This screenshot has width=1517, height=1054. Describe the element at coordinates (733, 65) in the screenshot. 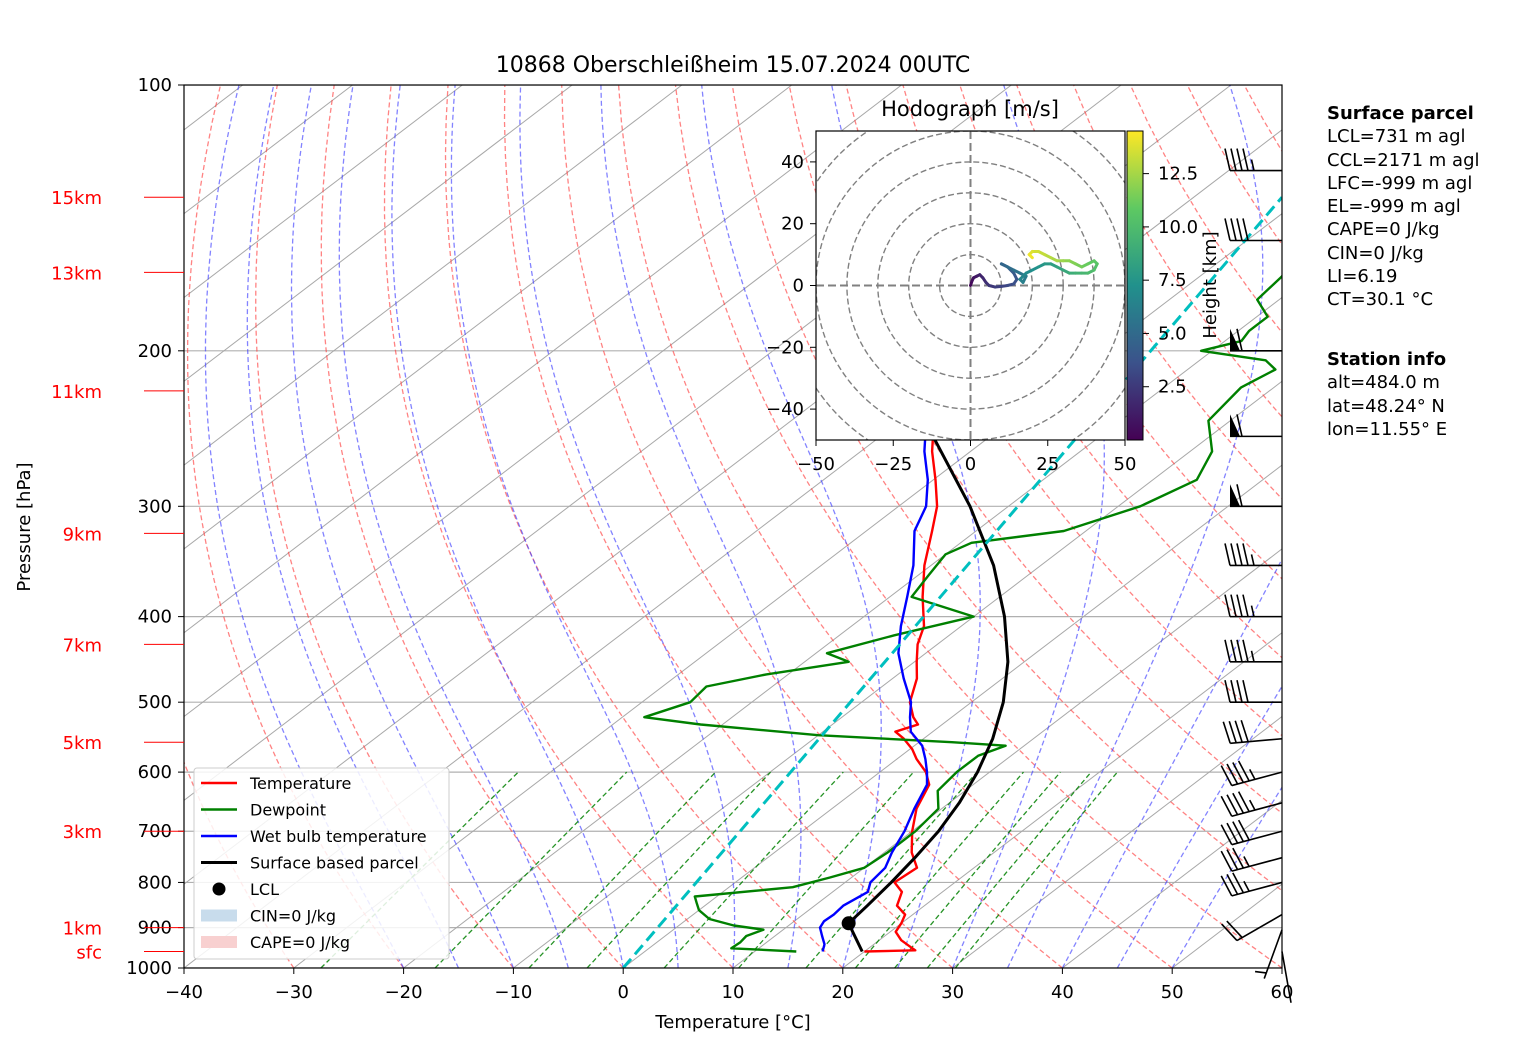

I see `chart-title: 10868 Oberschleißheim 15.07.2024 00UTC` at that location.